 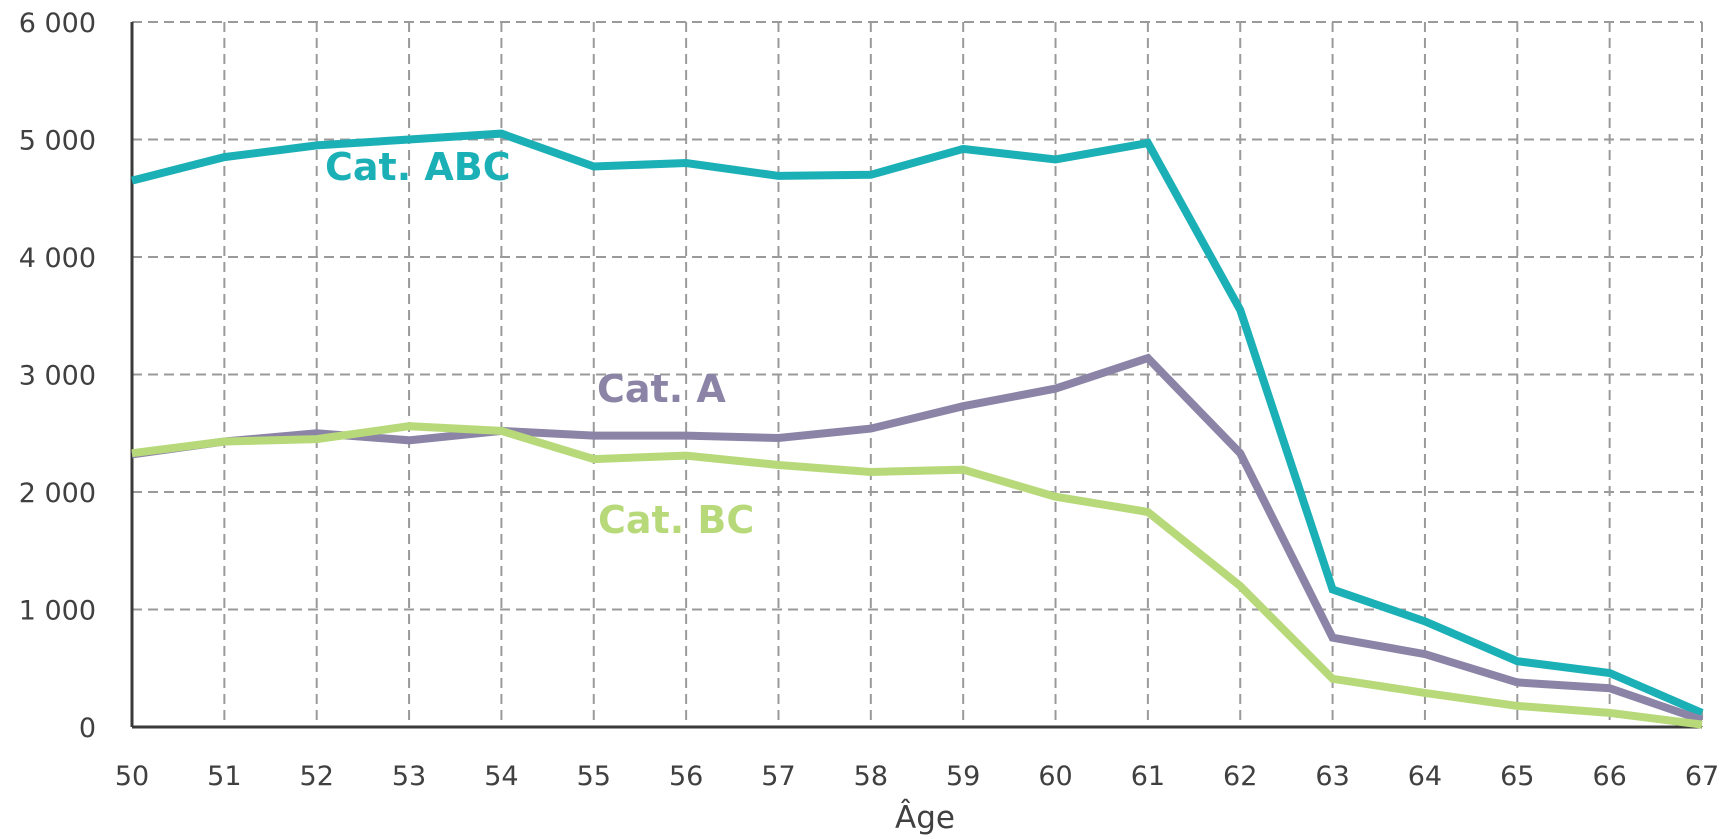 What do you see at coordinates (57, 141) in the screenshot?
I see `y-tick-label: 5 000` at bounding box center [57, 141].